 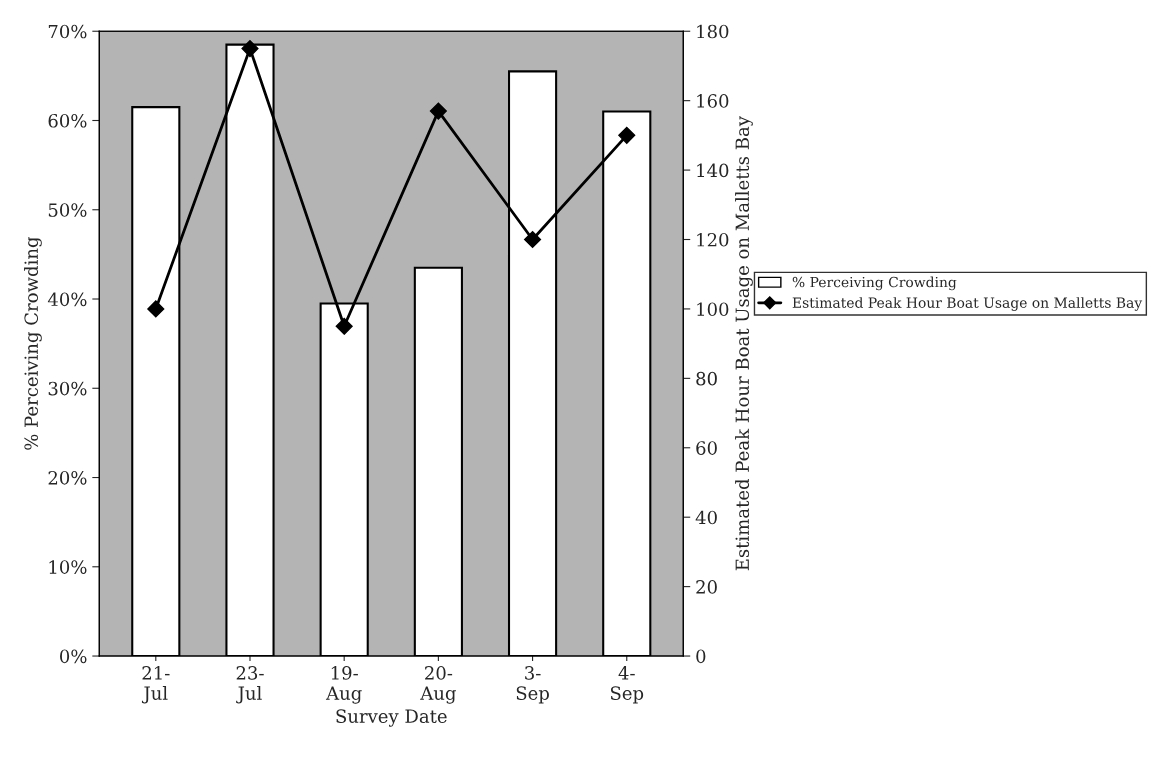 I want to click on legend-label: Estimated Peak Hour Boat Usage on Malletts Bay, so click(x=967, y=304).